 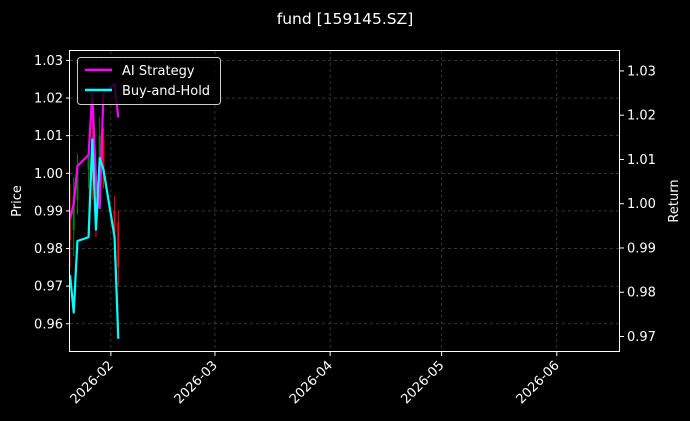 What do you see at coordinates (641, 293) in the screenshot?
I see `right-y-tick-label: 0.98` at bounding box center [641, 293].